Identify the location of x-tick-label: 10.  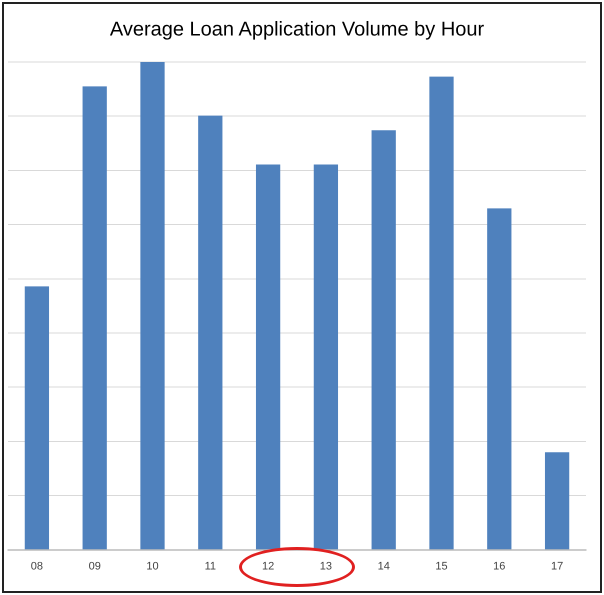
(152, 566).